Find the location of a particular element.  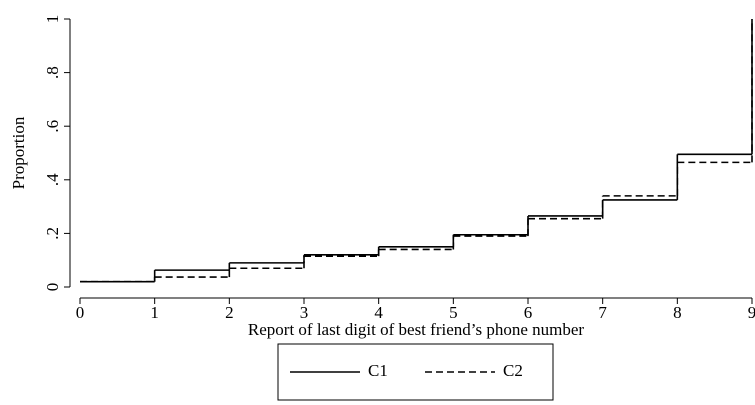

x-tick-label: 4 is located at coordinates (378, 312).